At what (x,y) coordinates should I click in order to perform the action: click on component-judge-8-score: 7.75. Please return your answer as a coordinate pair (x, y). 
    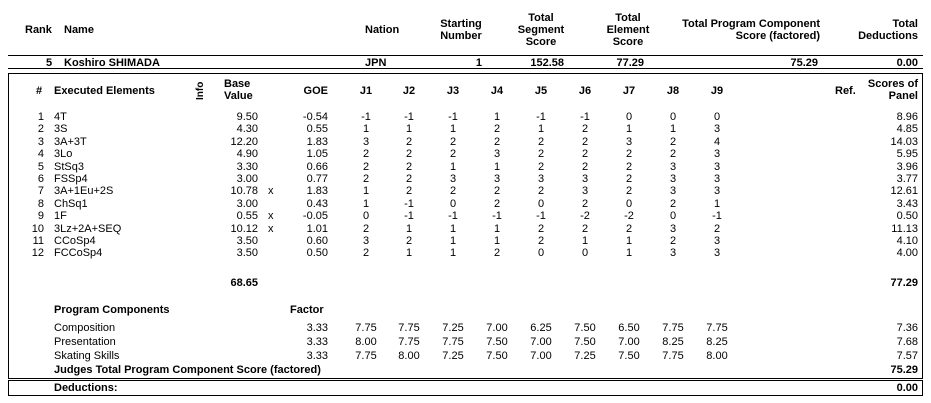
    Looking at the image, I should click on (673, 356).